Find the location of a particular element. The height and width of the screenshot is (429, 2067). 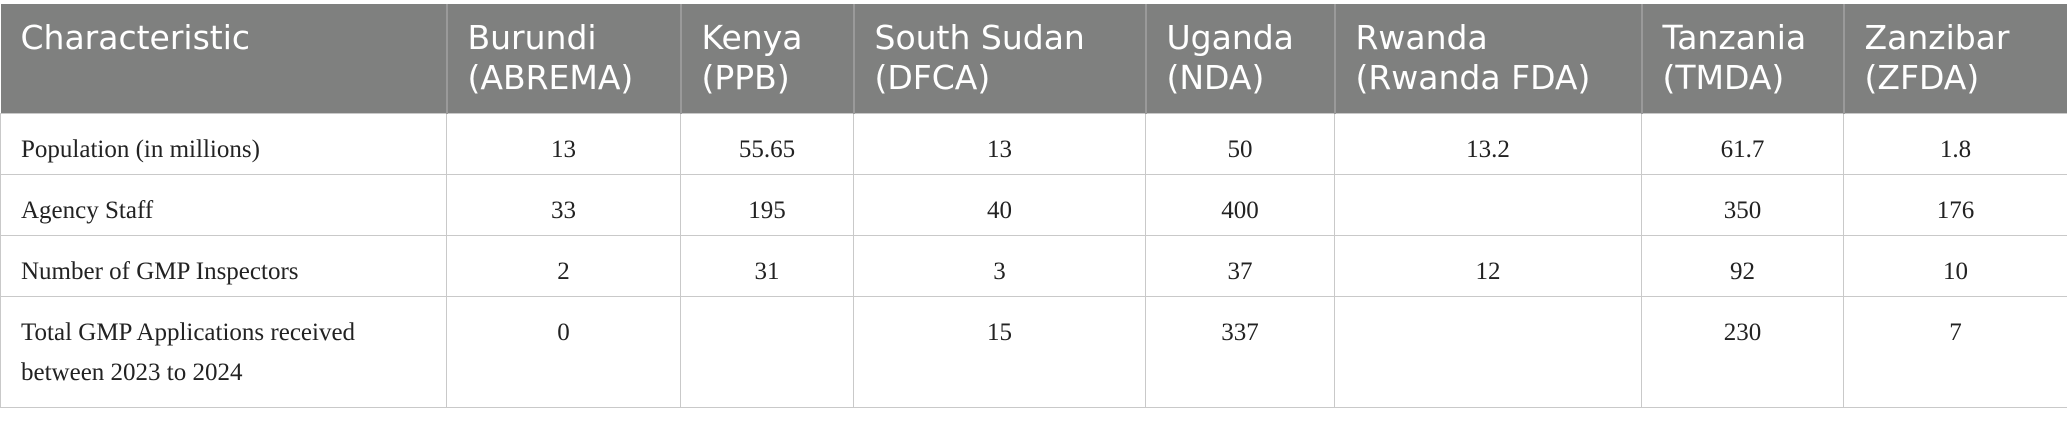

row-label: Agency Staff is located at coordinates (223, 205).